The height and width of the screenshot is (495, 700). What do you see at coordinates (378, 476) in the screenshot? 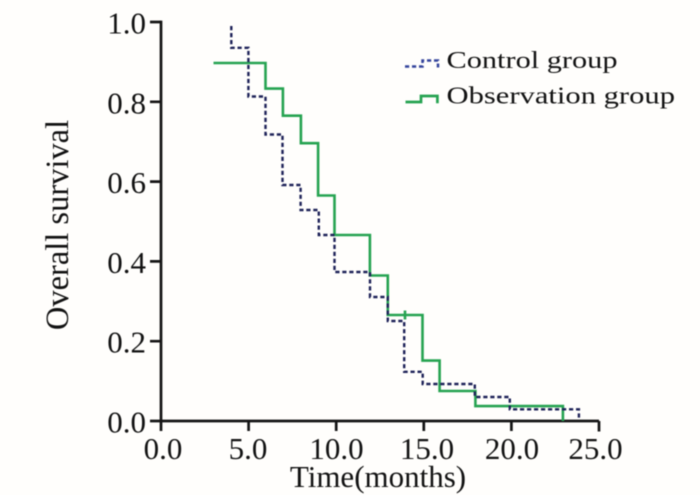
I see `svg-text: Time(months)` at bounding box center [378, 476].